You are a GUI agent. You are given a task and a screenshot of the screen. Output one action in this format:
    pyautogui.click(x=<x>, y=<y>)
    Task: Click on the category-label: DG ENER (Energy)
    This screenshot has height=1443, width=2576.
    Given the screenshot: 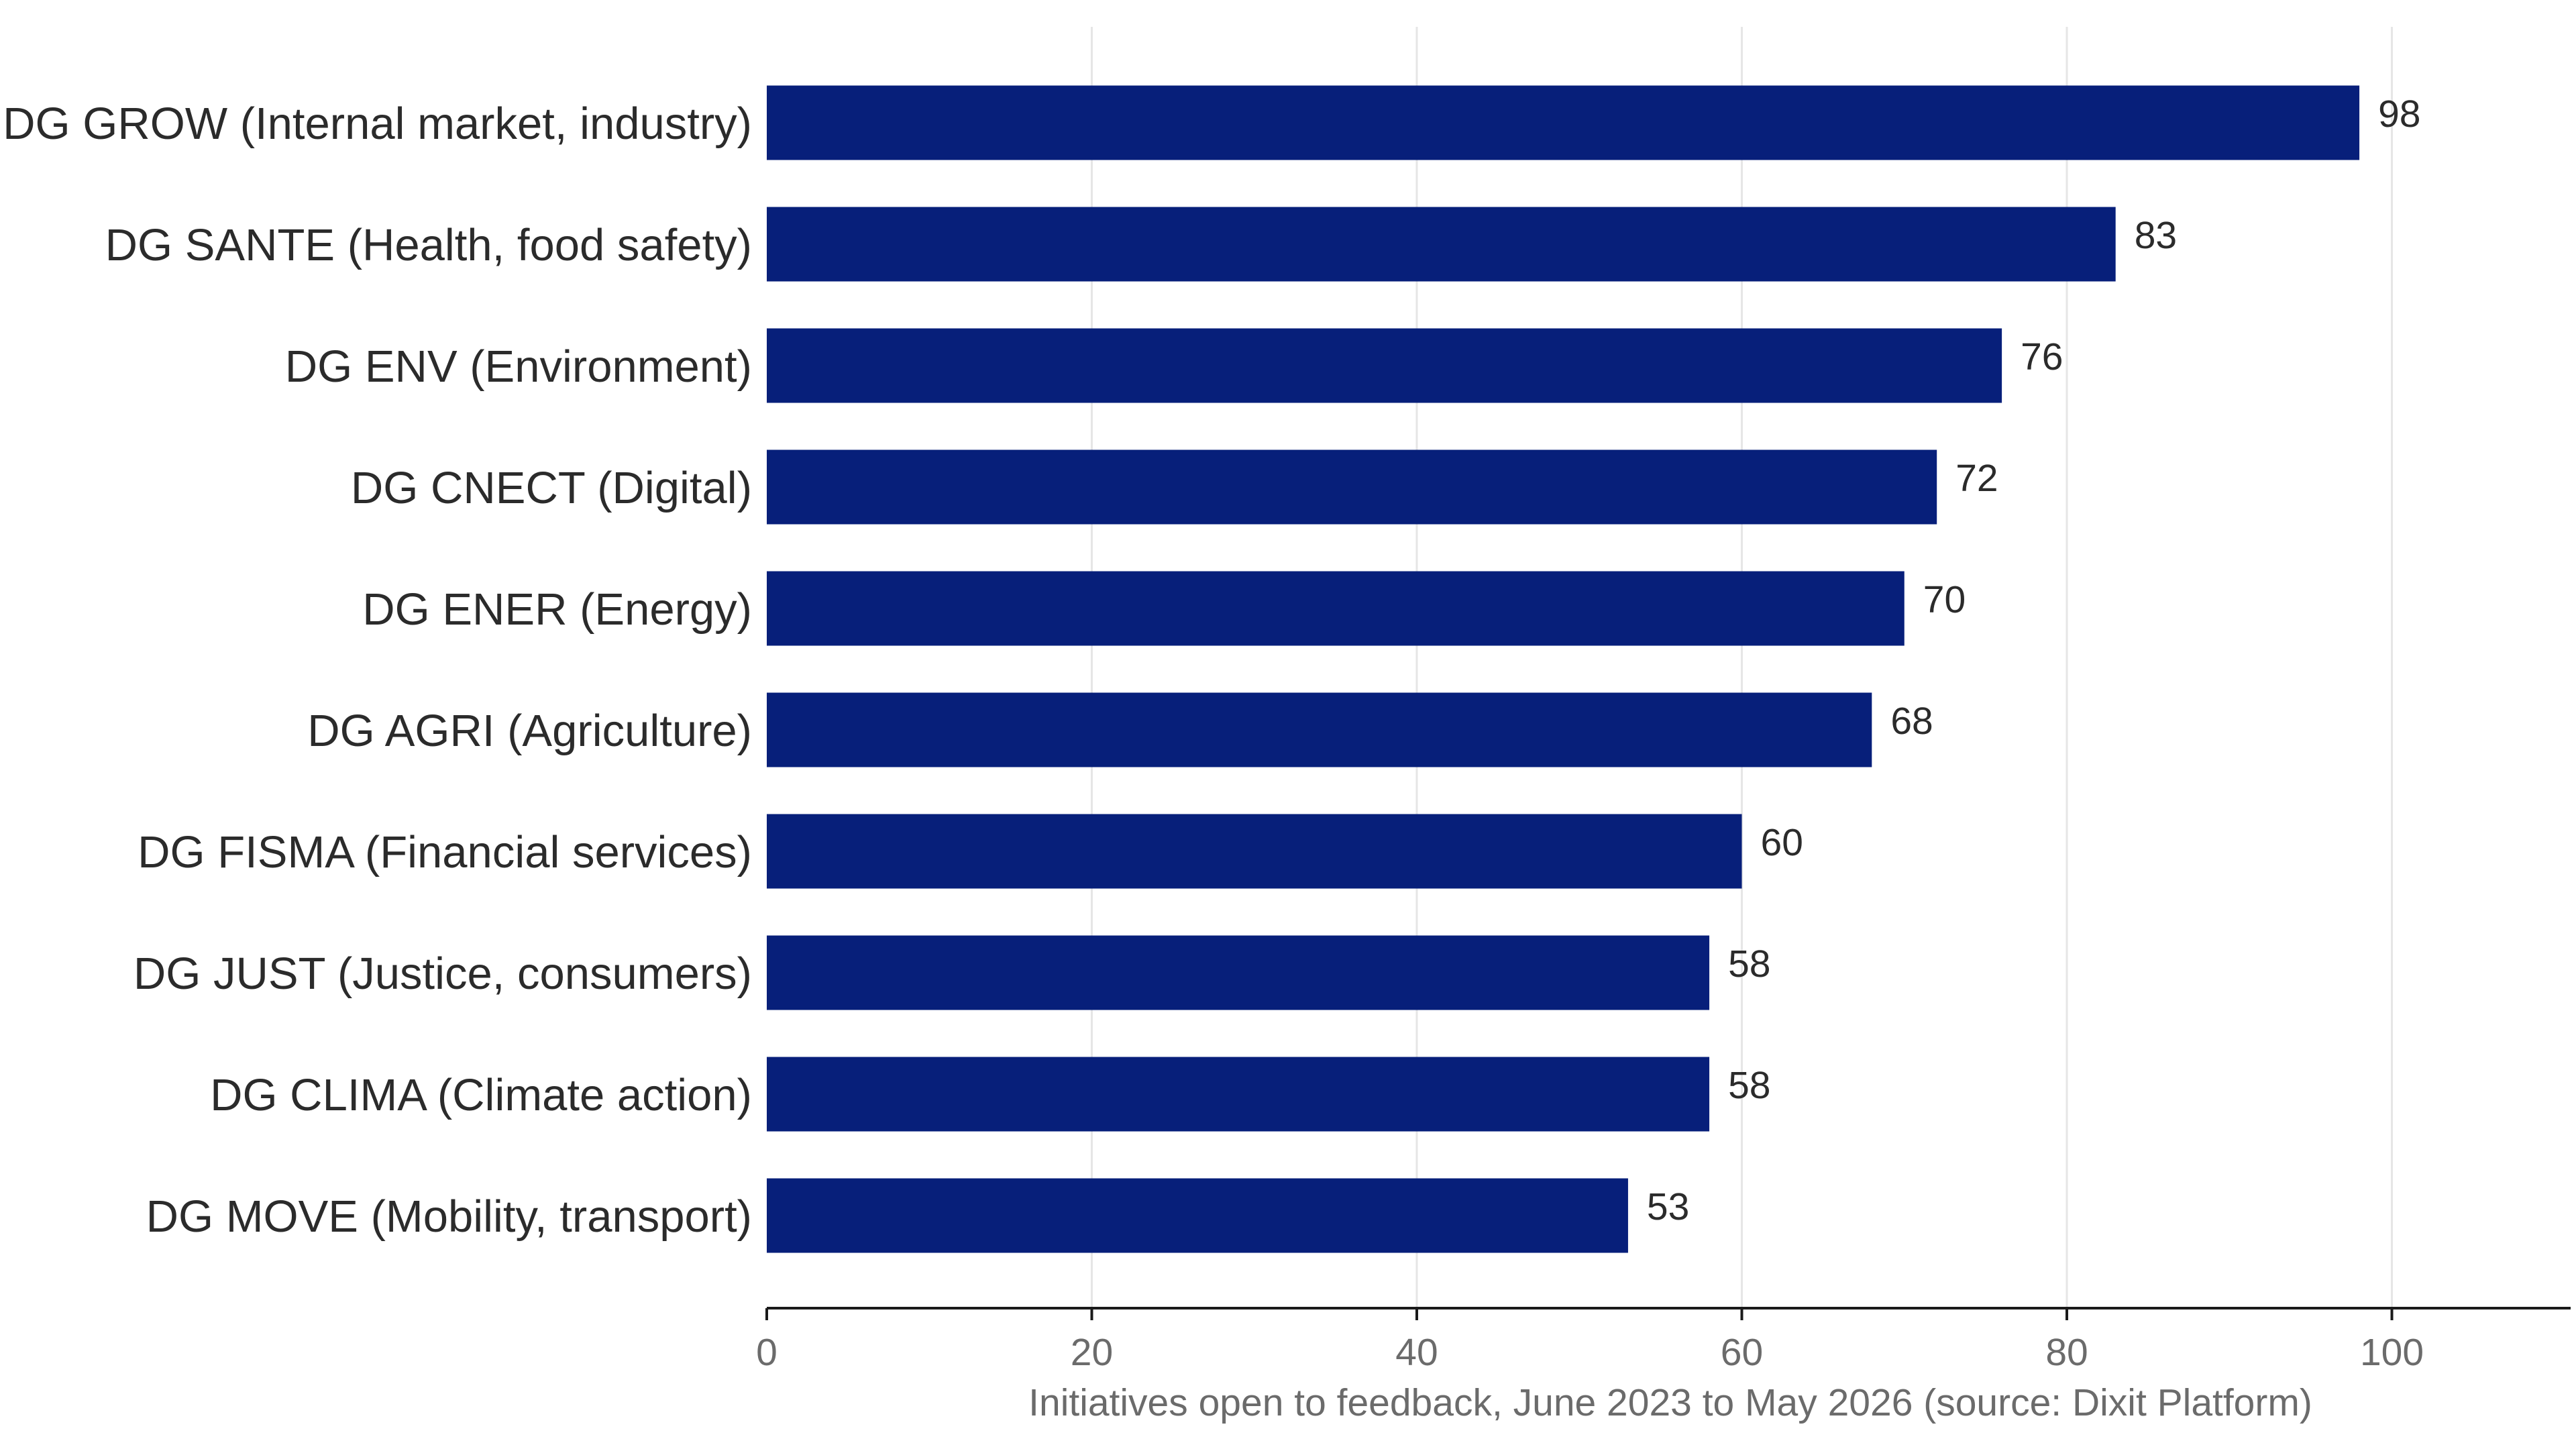 What is the action you would take?
    pyautogui.click(x=557, y=609)
    